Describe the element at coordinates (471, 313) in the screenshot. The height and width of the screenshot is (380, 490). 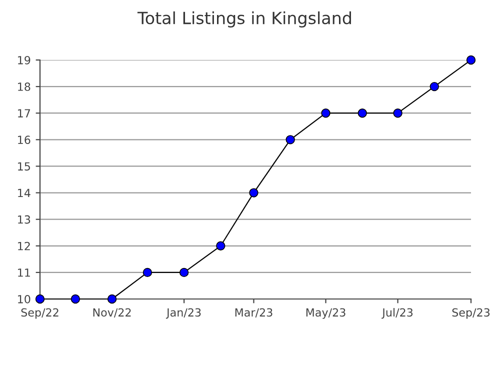
I see `x-tick-label: Sep/23` at that location.